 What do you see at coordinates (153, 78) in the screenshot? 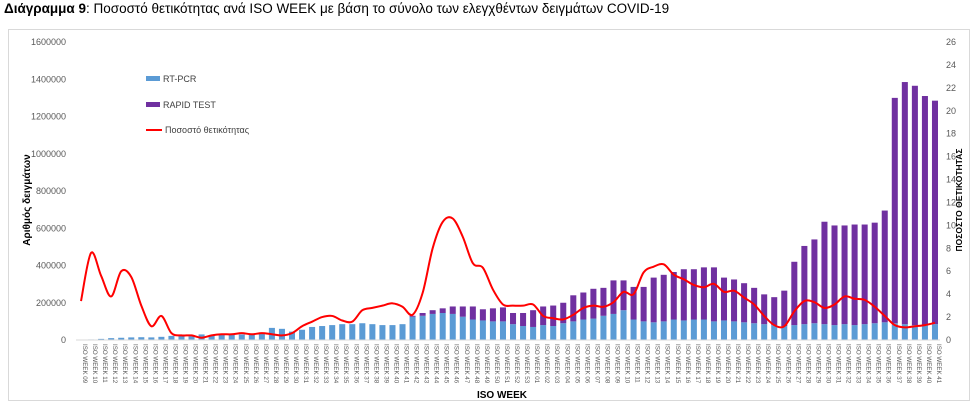
I see `legend-swatch-rtpcr` at bounding box center [153, 78].